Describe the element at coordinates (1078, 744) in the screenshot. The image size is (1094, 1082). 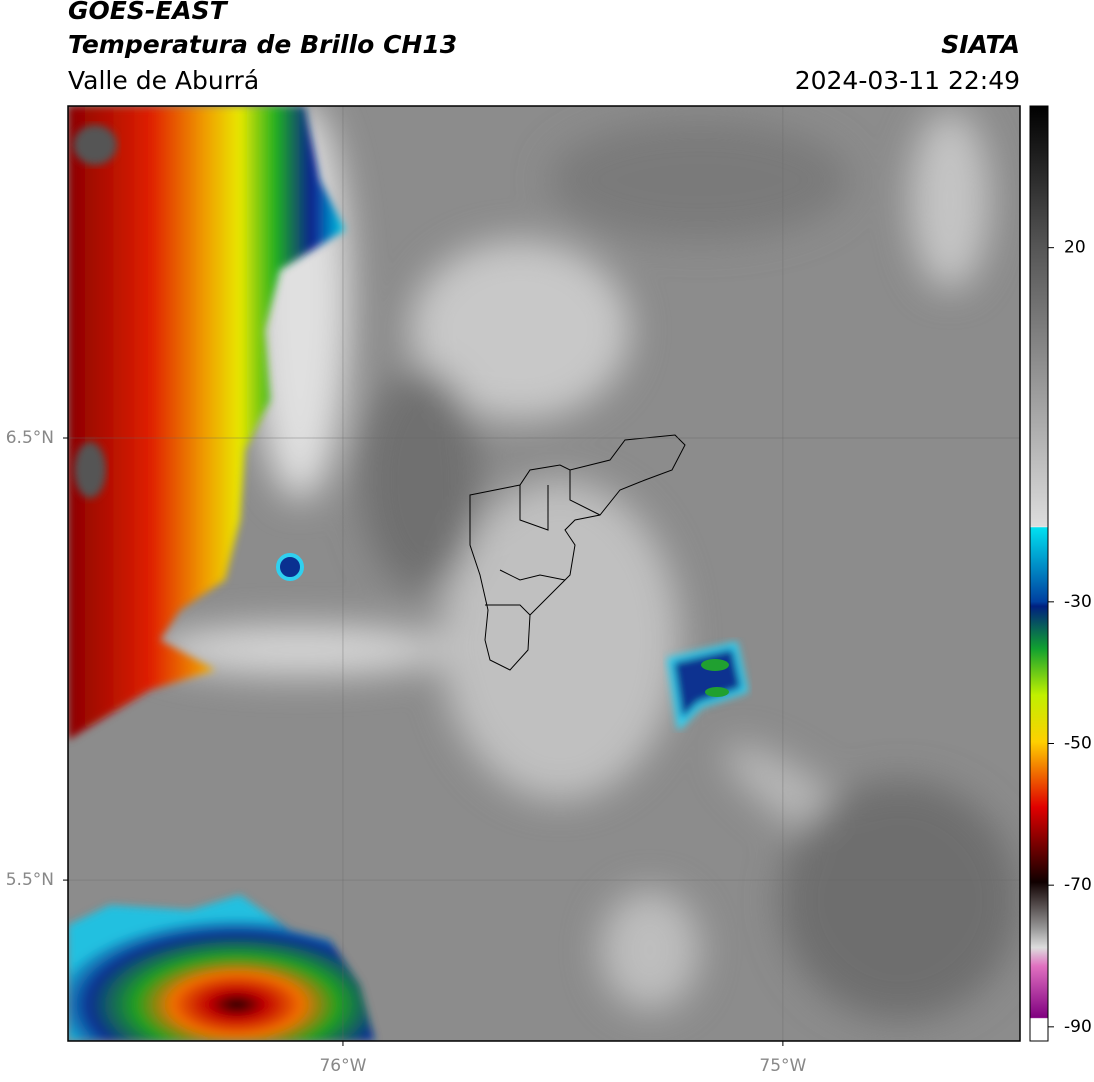
I see `colorbar-tick-label: -50` at that location.